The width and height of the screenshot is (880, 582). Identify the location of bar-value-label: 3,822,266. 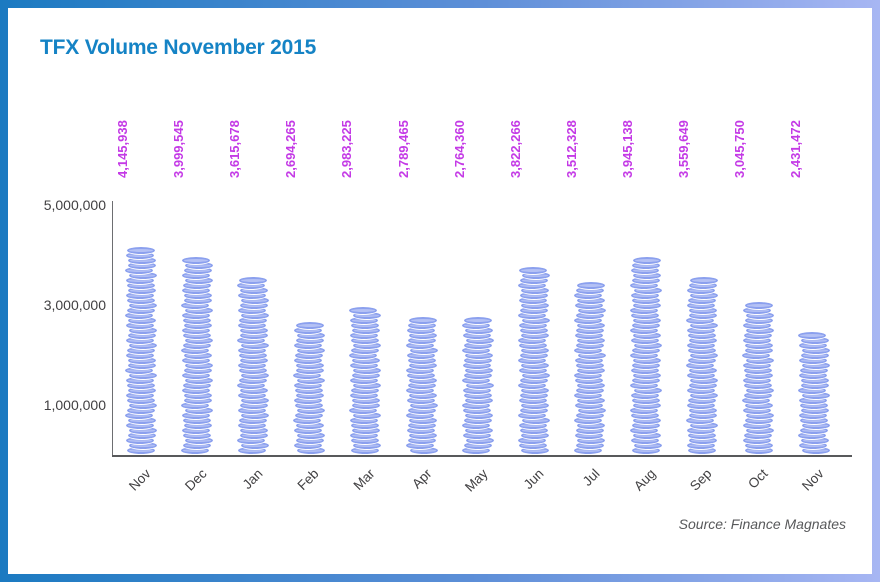
(515, 149).